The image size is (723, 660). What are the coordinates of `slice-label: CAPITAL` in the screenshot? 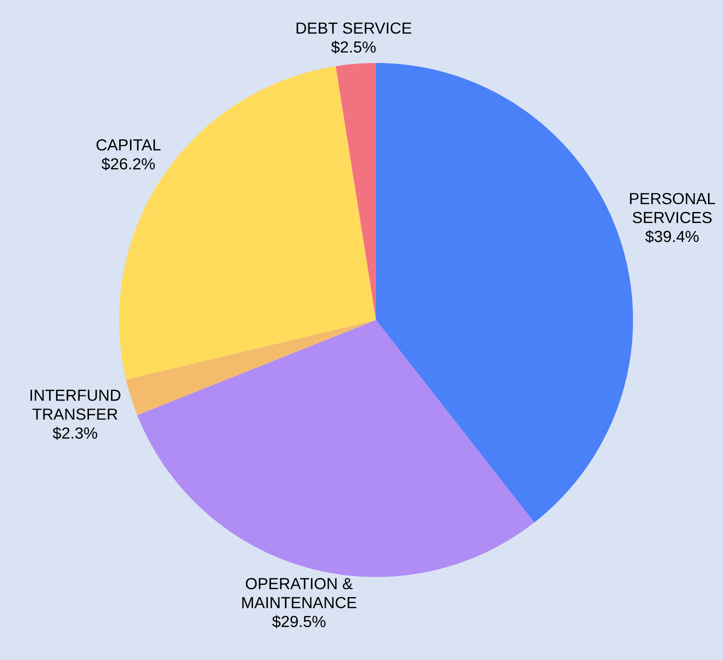 It's located at (128, 145).